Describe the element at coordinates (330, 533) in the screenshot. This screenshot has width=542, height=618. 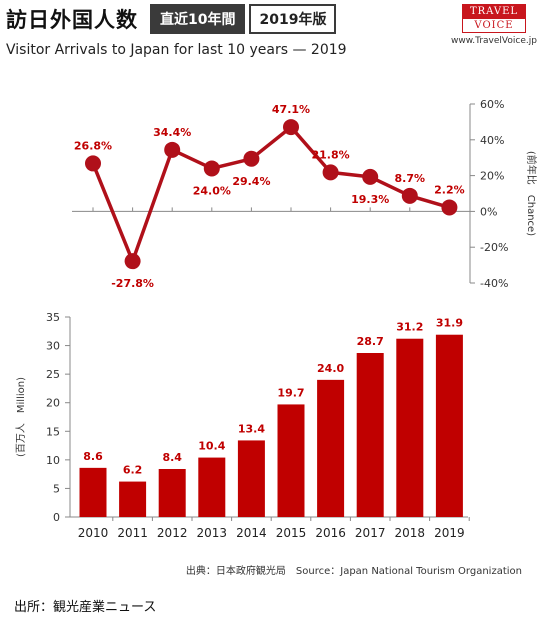
I see `bar-chart-x-tick-label: 2016` at that location.